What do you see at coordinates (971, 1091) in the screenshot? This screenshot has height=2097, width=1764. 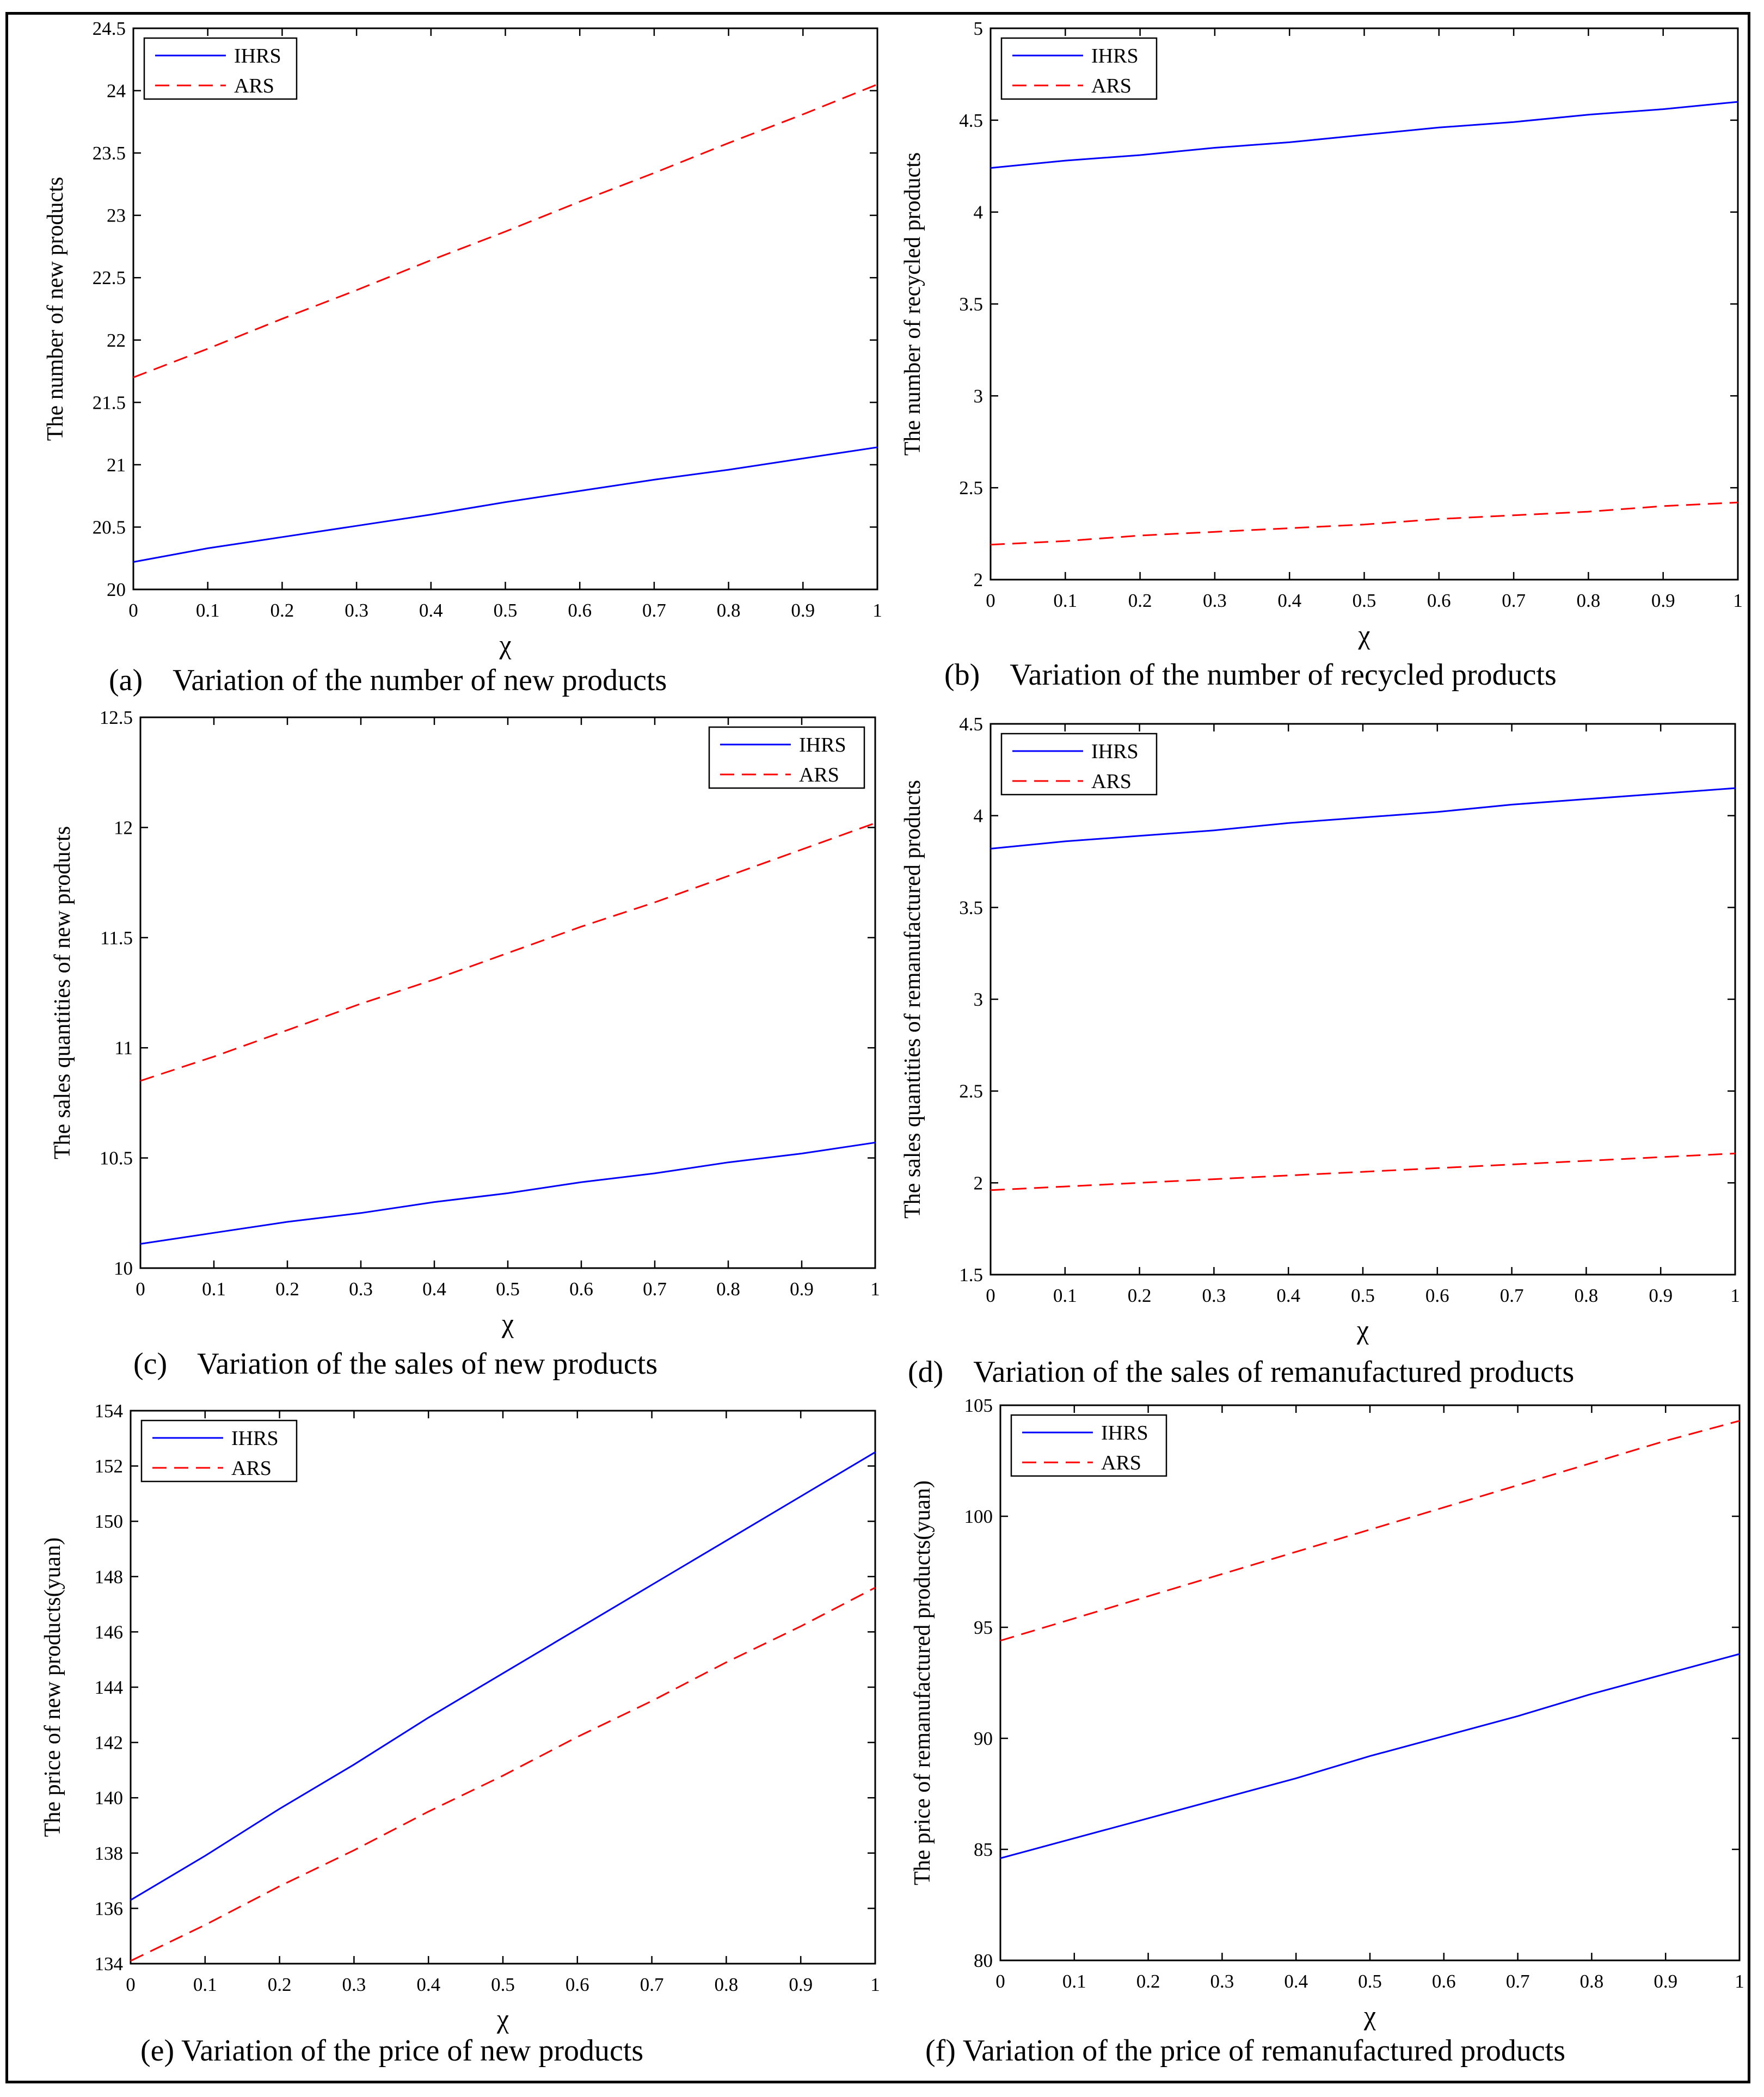 I see `y-tick-label-d-2: 2.5` at bounding box center [971, 1091].